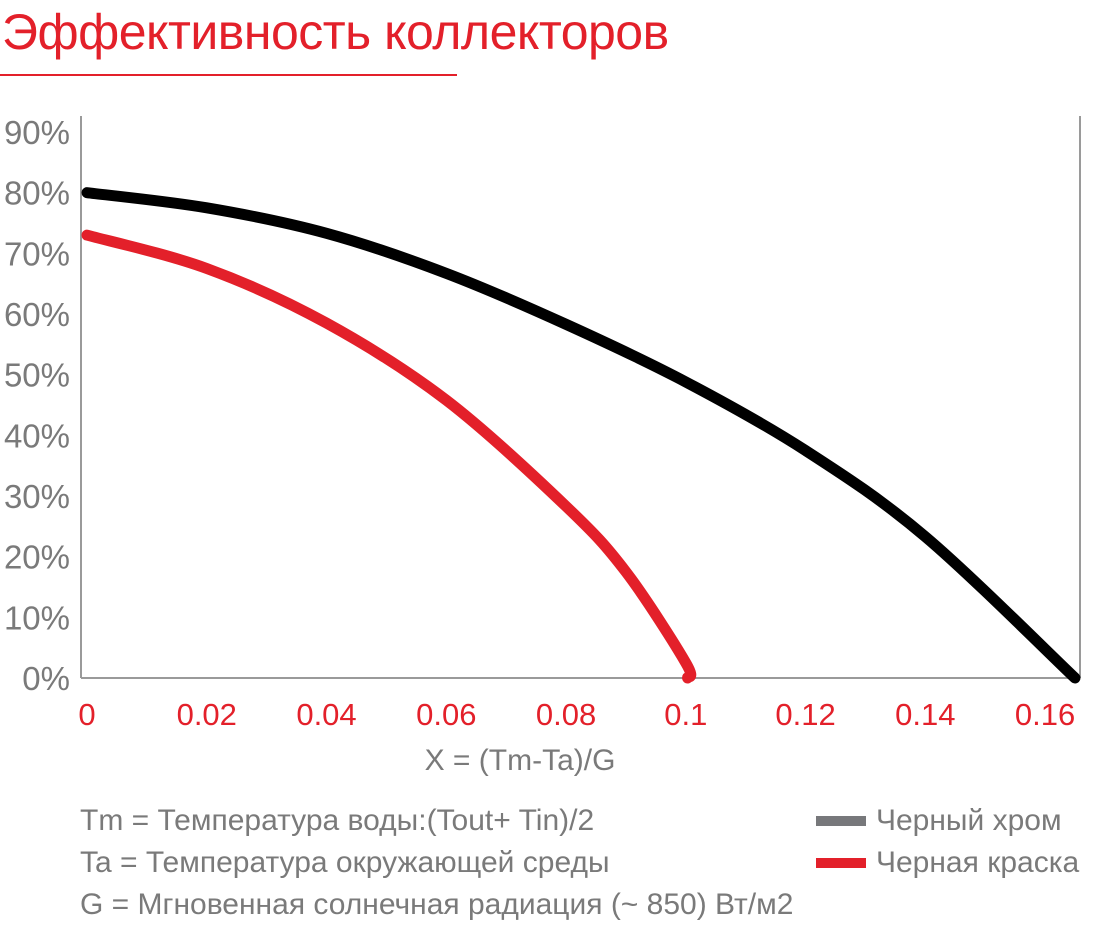  What do you see at coordinates (685, 714) in the screenshot?
I see `x-tick-label: 0.1` at bounding box center [685, 714].